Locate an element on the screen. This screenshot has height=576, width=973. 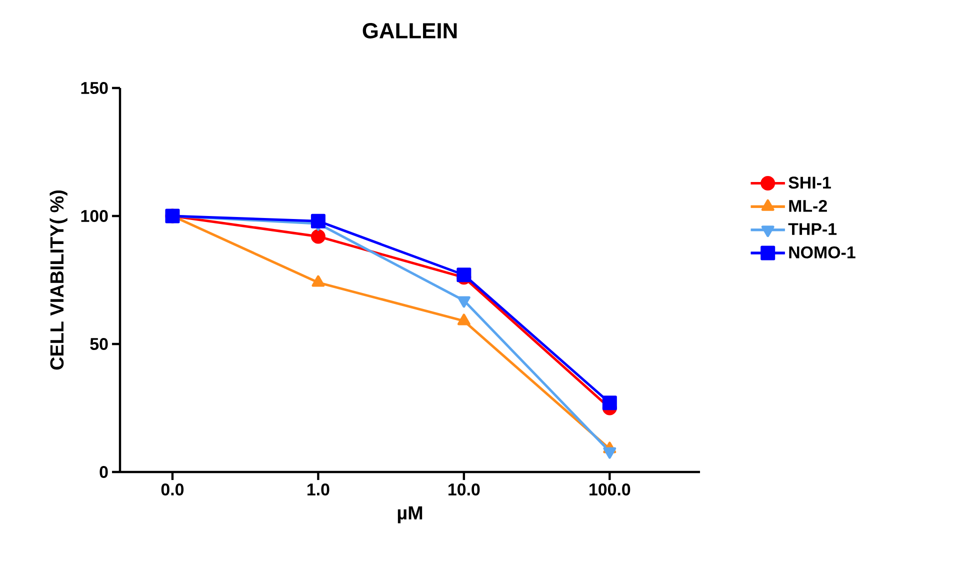
x-tick-label: 10.0 is located at coordinates (464, 490).